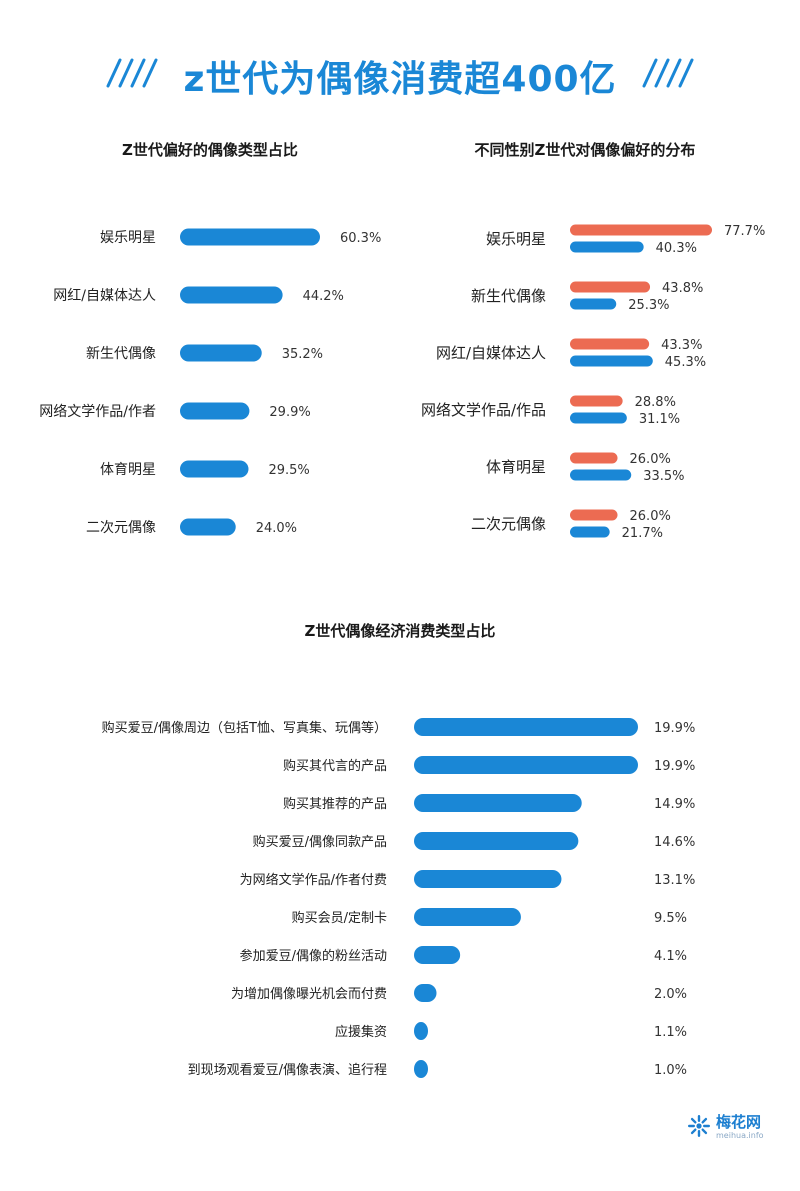 The height and width of the screenshot is (1191, 800). Describe the element at coordinates (676, 248) in the screenshot. I see `value-label: 40.3%` at that location.